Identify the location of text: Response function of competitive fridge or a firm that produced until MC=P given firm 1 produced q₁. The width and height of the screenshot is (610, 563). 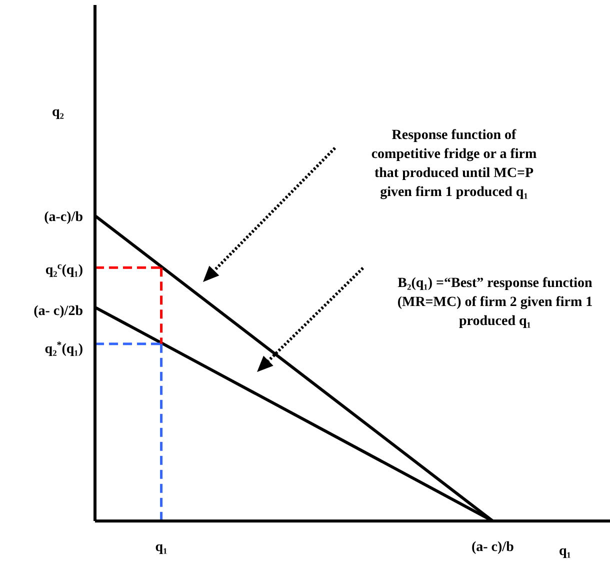
(454, 164).